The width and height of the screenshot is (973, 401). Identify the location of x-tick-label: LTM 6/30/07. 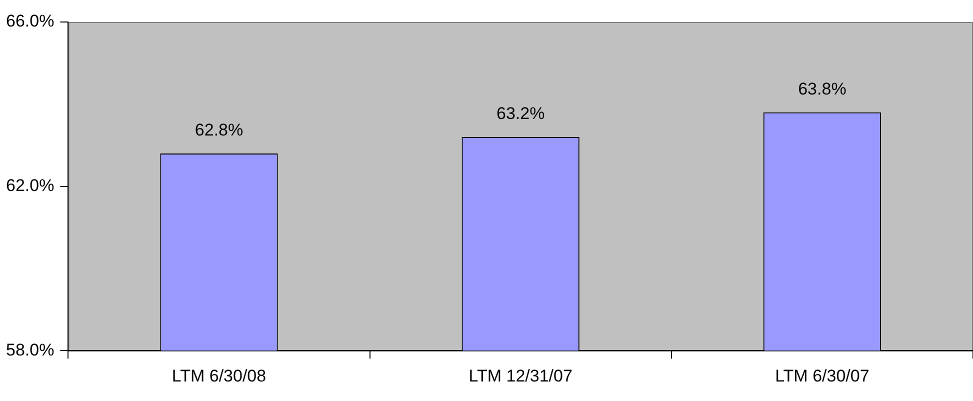
(822, 376).